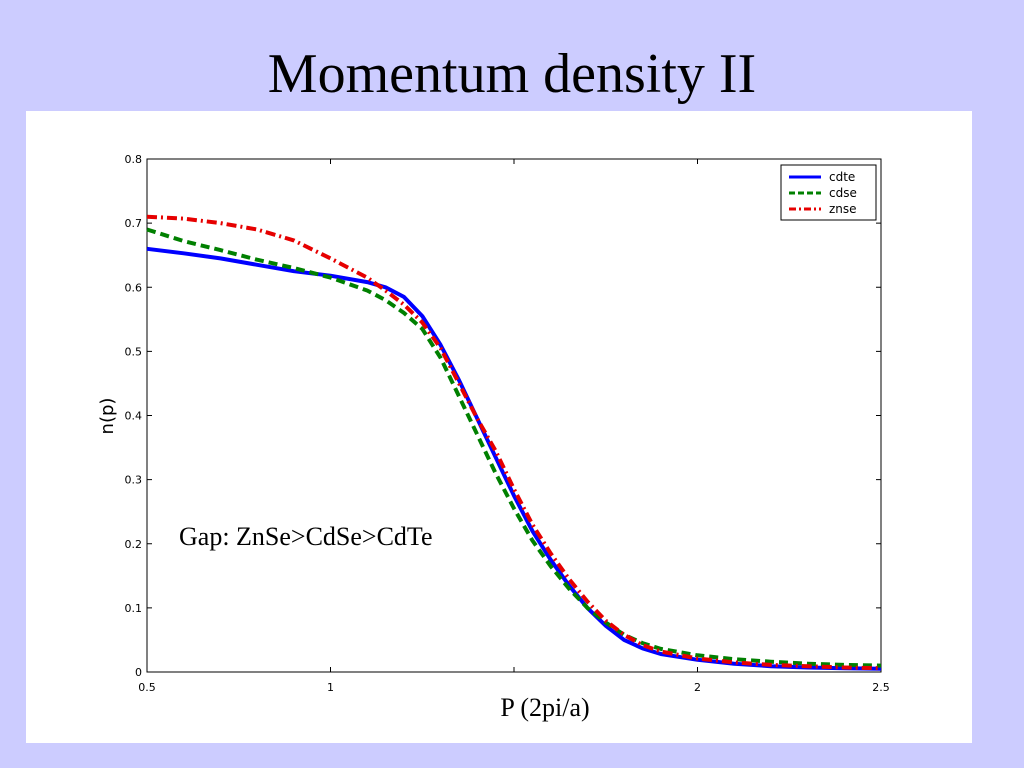  Describe the element at coordinates (306, 536) in the screenshot. I see `chart-annotation: Gap: ZnSe>CdSe>CdTe` at that location.